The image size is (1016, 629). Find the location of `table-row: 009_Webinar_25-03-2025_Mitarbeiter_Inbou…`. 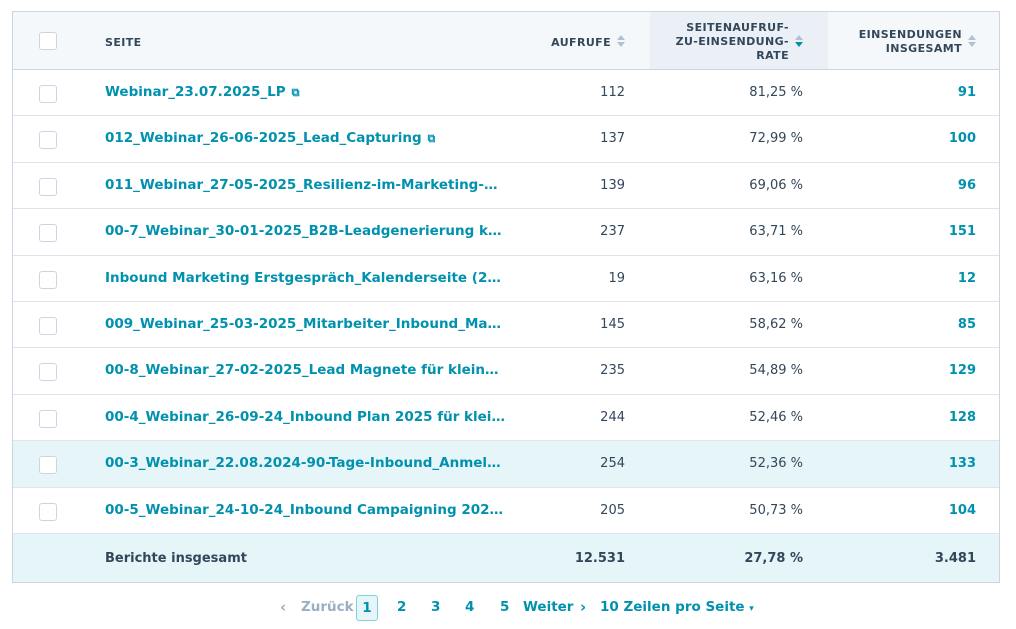

table-row: 009_Webinar_25-03-2025_Mitarbeiter_Inbou… is located at coordinates (506, 325).